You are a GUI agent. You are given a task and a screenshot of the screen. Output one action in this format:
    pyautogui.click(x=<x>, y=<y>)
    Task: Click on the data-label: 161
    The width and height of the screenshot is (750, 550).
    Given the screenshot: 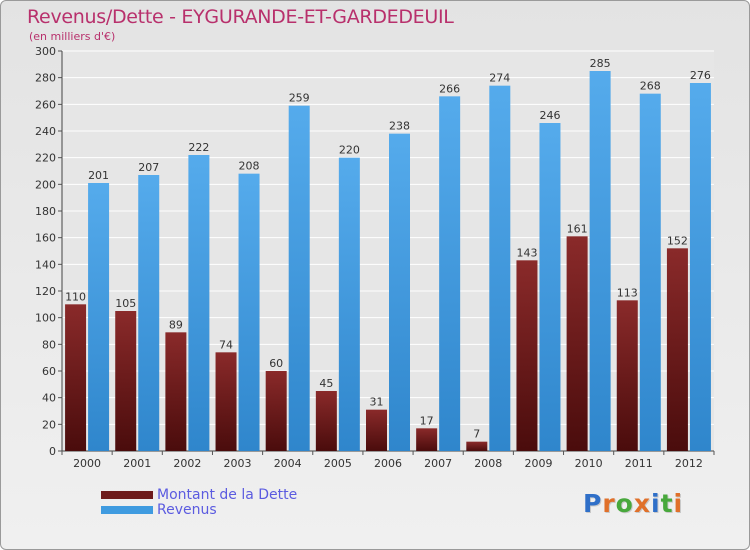 What is the action you would take?
    pyautogui.click(x=577, y=228)
    